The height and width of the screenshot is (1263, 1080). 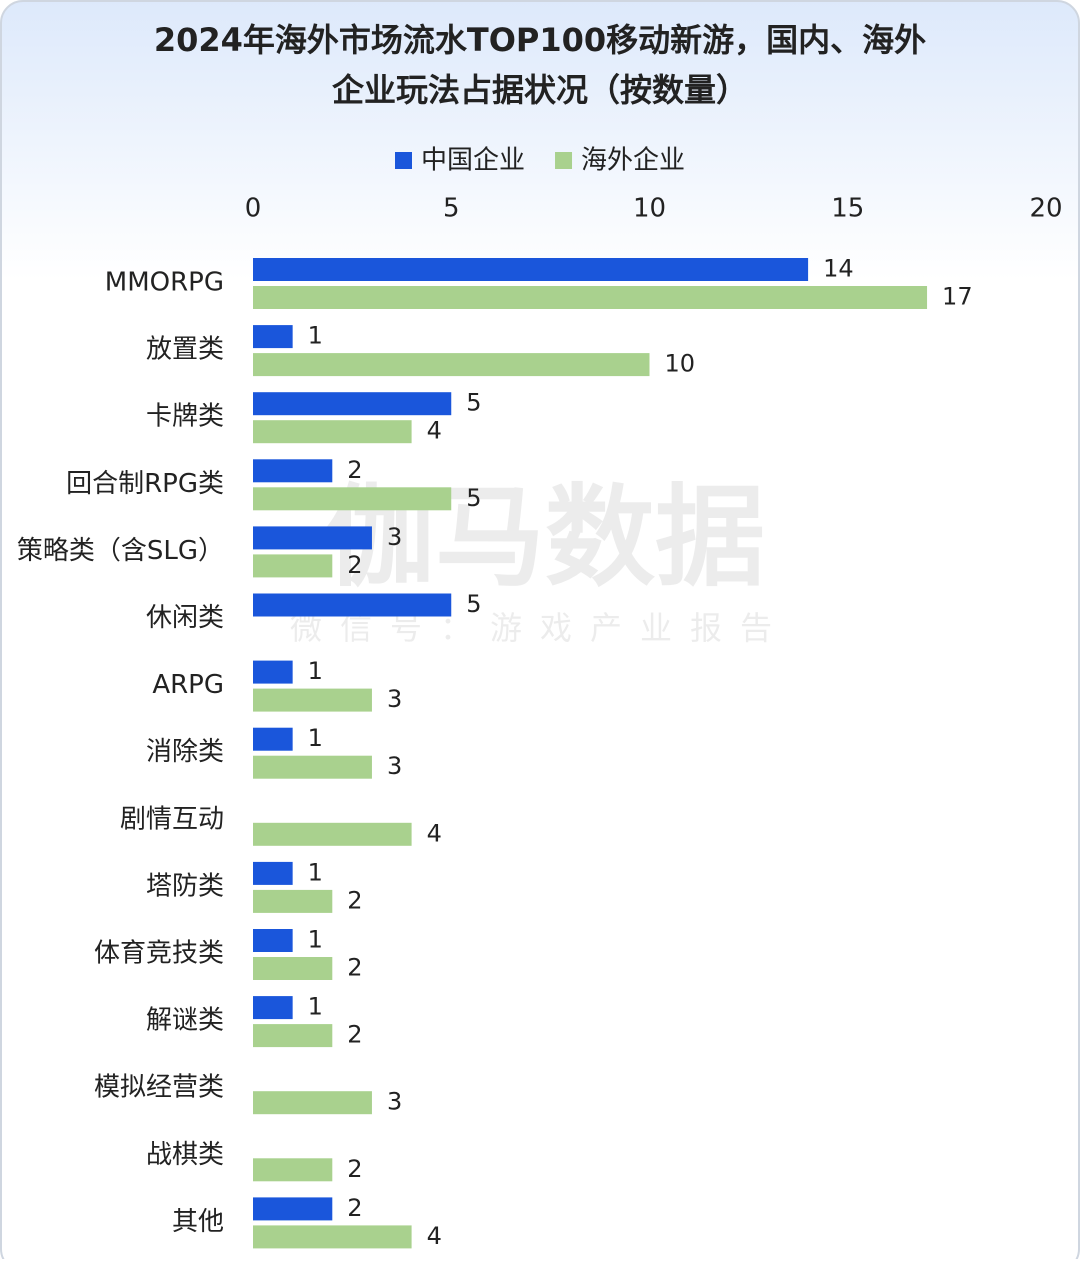 What do you see at coordinates (649, 209) in the screenshot?
I see `x-tick-label: 10` at bounding box center [649, 209].